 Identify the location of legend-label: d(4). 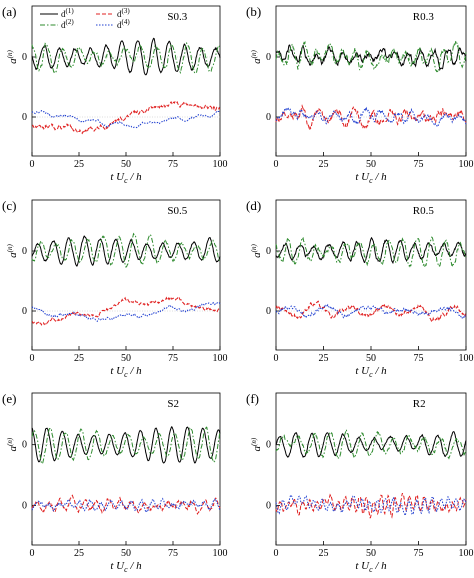
(123, 24).